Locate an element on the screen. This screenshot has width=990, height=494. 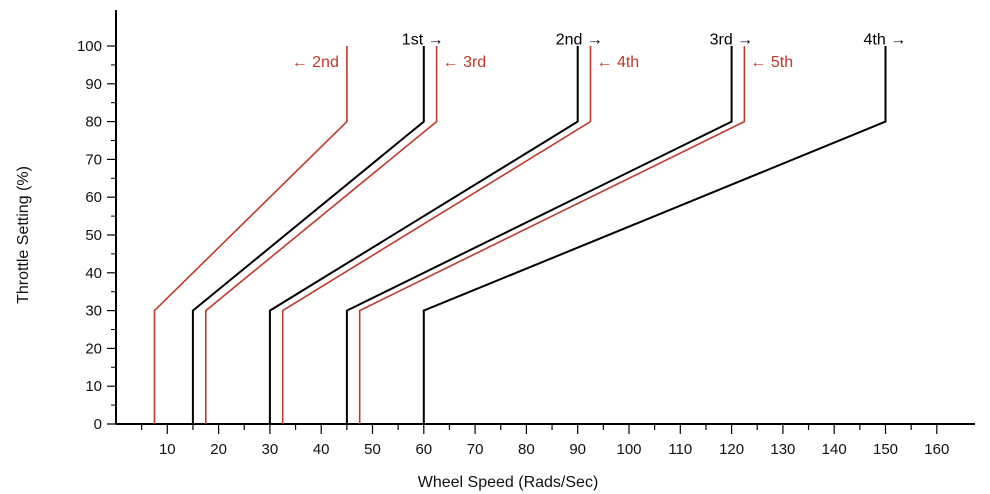
y-tick-label: 100 is located at coordinates (89, 46).